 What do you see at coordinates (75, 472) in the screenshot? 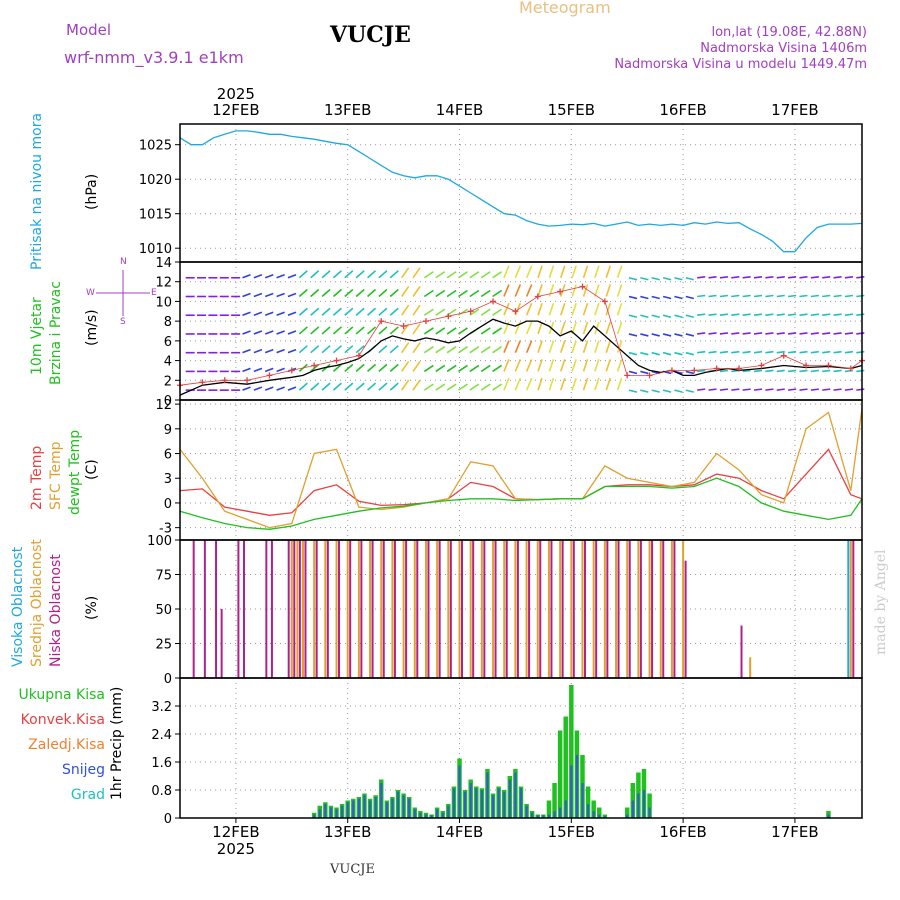
I see `temp-label-3: dewpt Temp` at bounding box center [75, 472].